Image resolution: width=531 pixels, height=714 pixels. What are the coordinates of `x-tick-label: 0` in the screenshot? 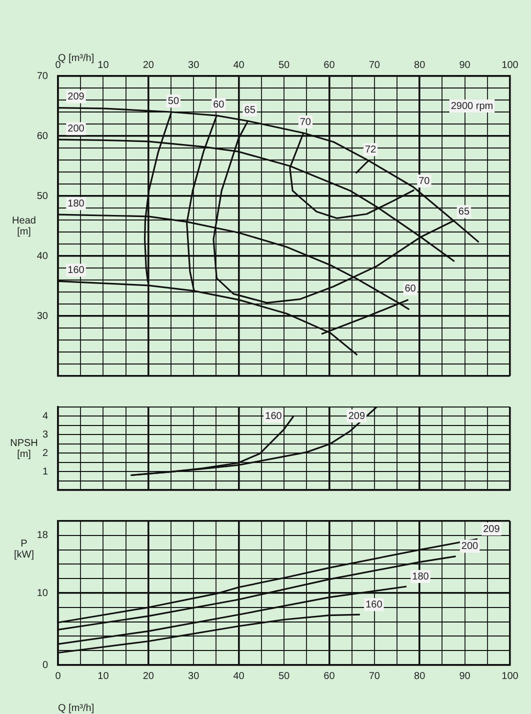 It's located at (58, 676).